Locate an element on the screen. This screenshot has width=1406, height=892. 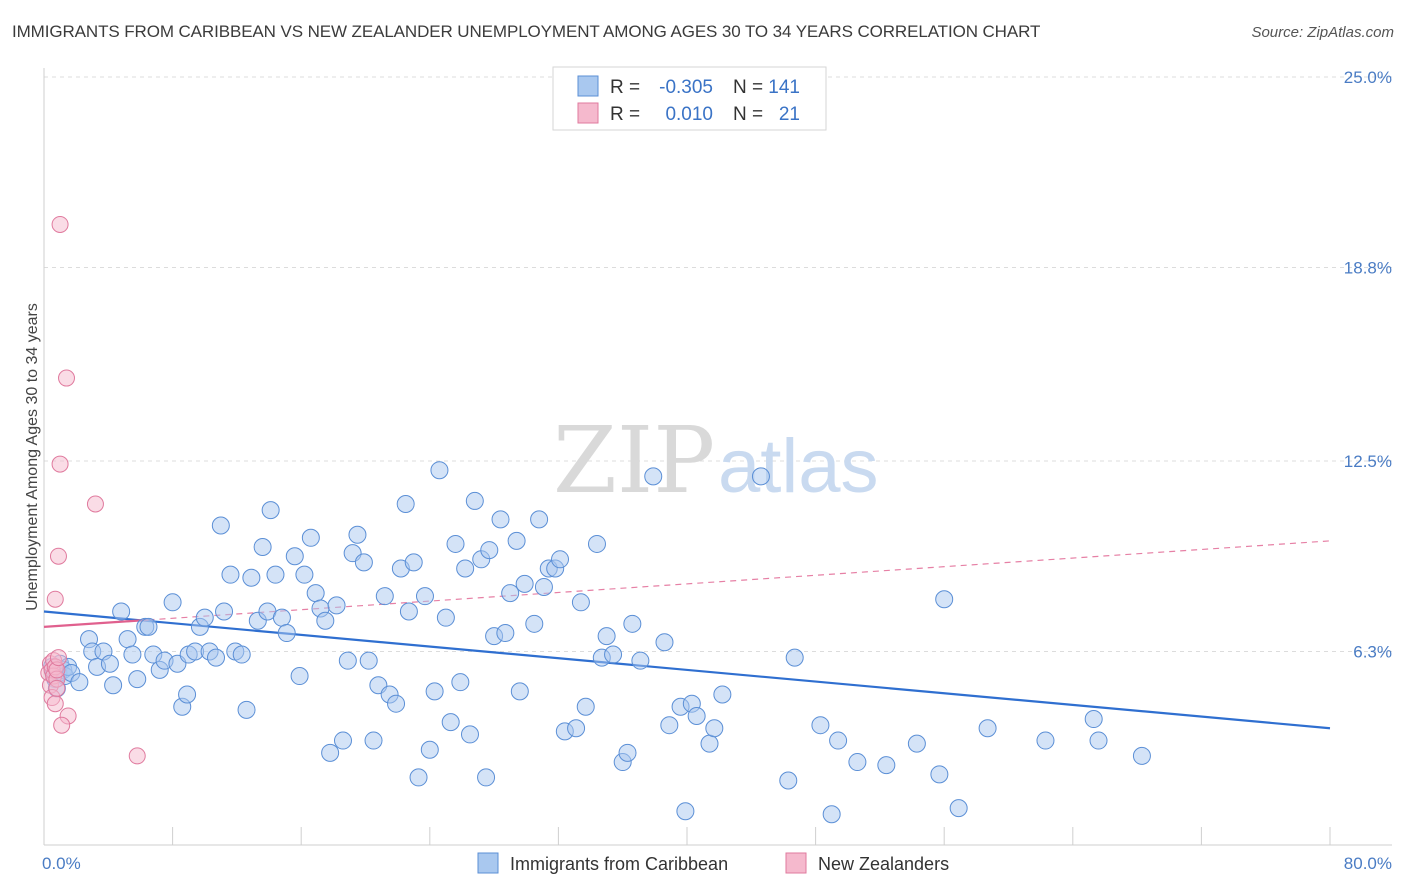
y-tick-label: 6.3% is located at coordinates (1372, 651).